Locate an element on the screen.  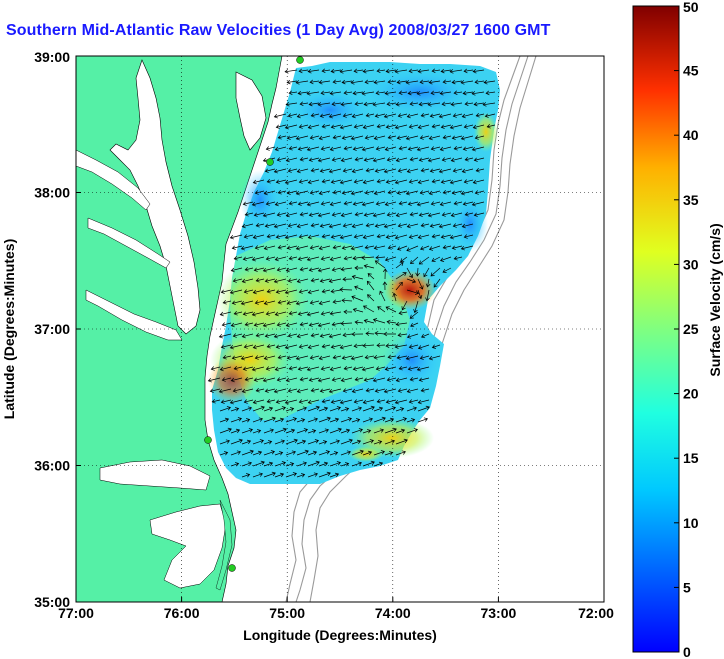
hot-spot-offshore is located at coordinates (410, 290).